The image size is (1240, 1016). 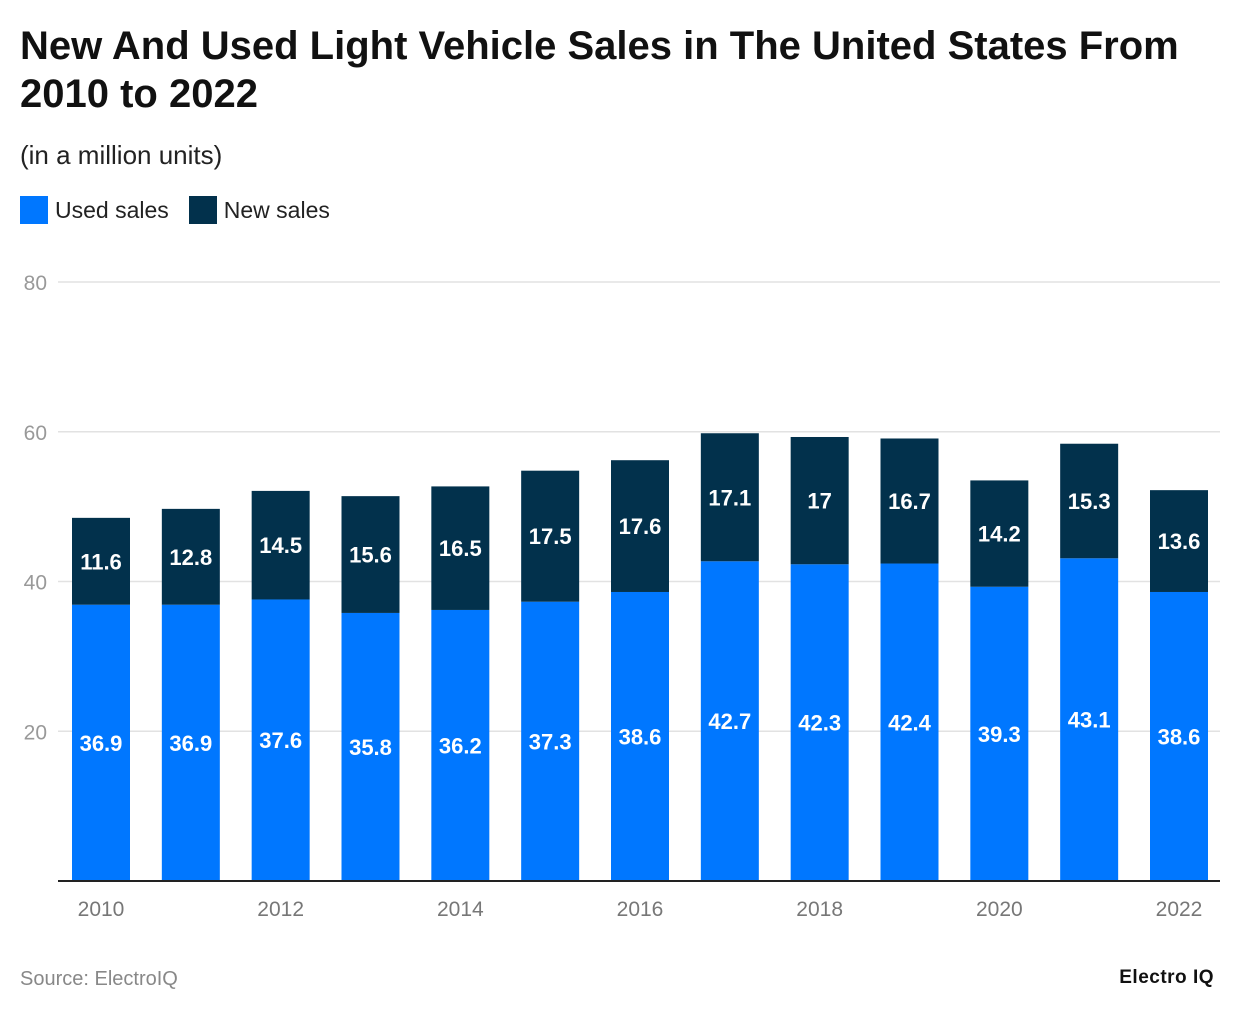 I want to click on chart-subtitle: (in a million units), so click(x=121, y=155).